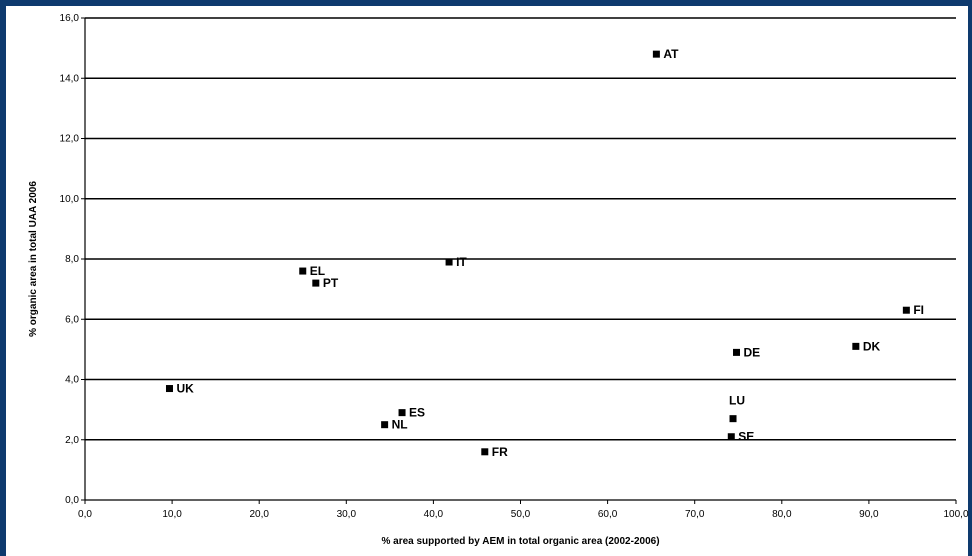  I want to click on x-tick-label: 40,0, so click(434, 514).